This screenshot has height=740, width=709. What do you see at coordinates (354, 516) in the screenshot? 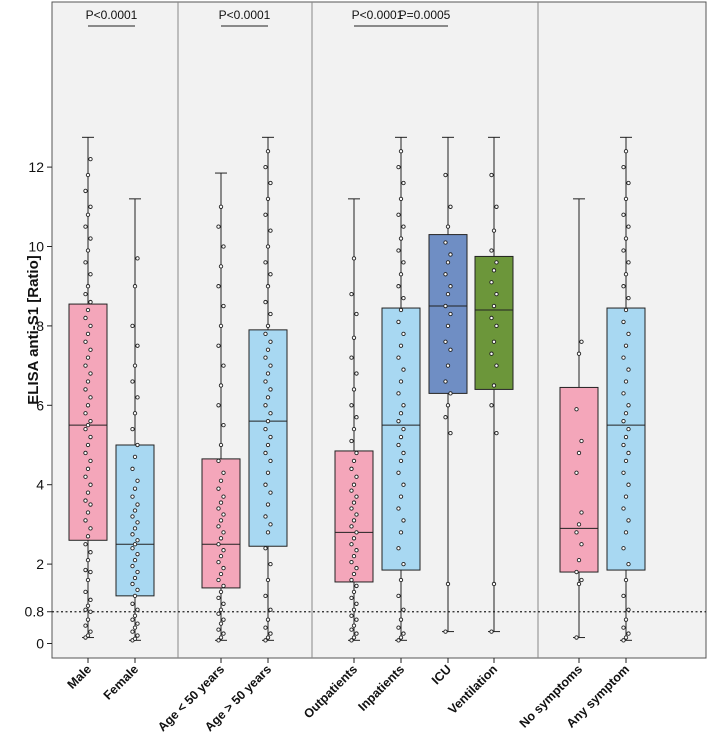
I see `box-4-iqr` at bounding box center [354, 516].